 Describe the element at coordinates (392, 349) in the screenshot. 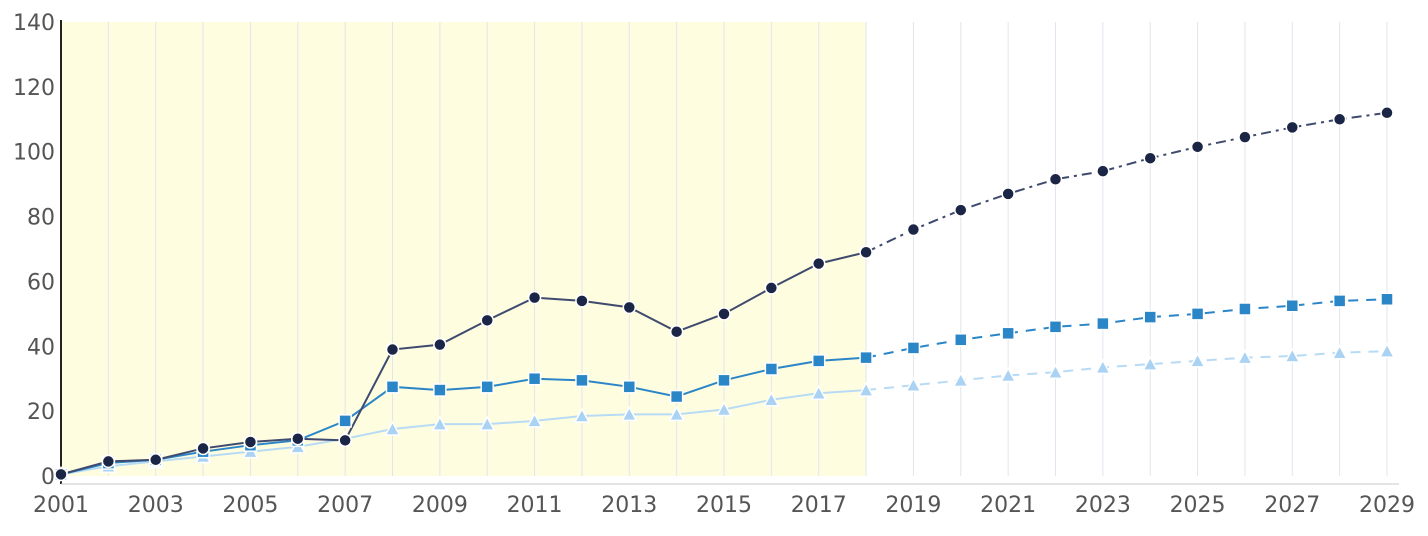

I see `series-1-point-2008` at that location.